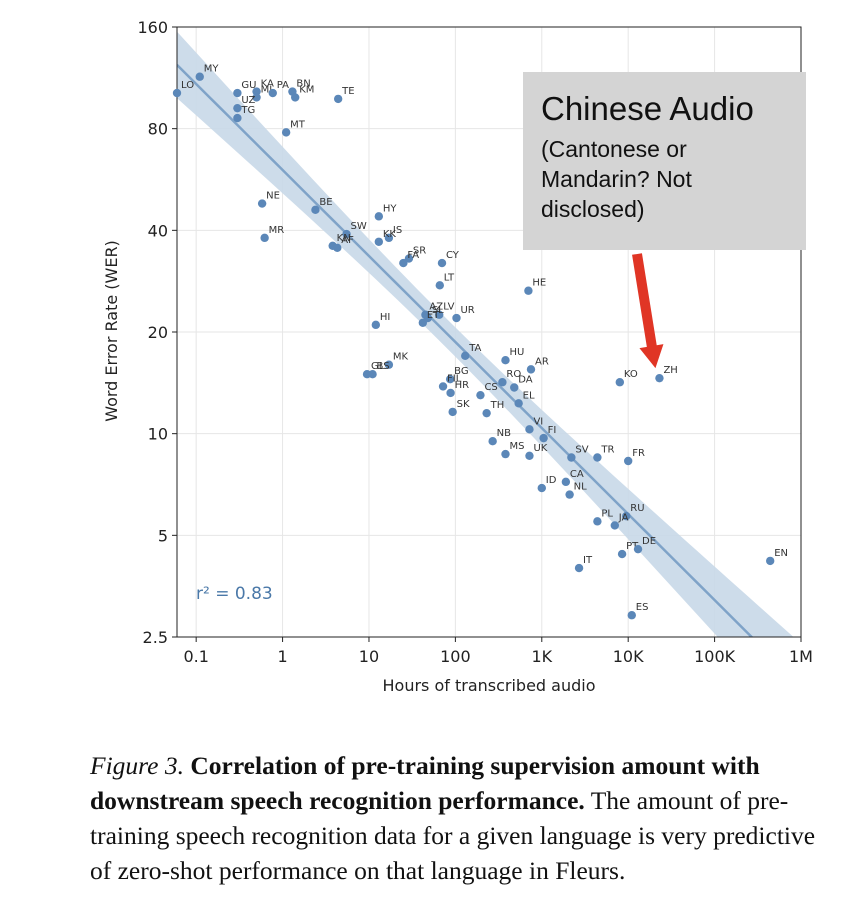 The image size is (842, 912). What do you see at coordinates (542, 361) in the screenshot?
I see `point-label-ar: AR` at bounding box center [542, 361].